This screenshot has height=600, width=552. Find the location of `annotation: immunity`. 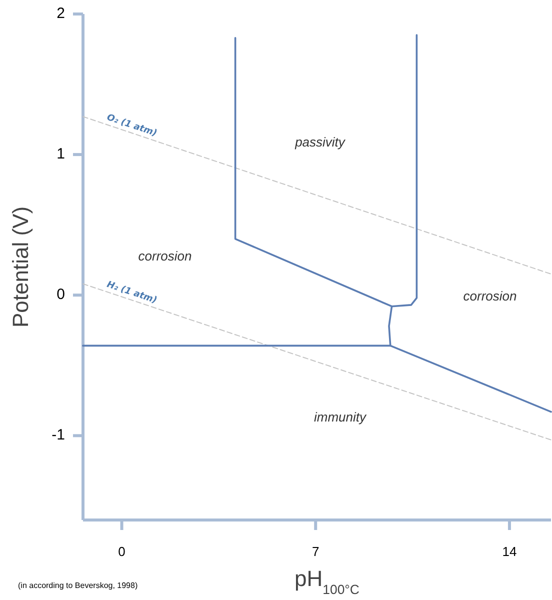

annotation: immunity is located at coordinates (341, 416).